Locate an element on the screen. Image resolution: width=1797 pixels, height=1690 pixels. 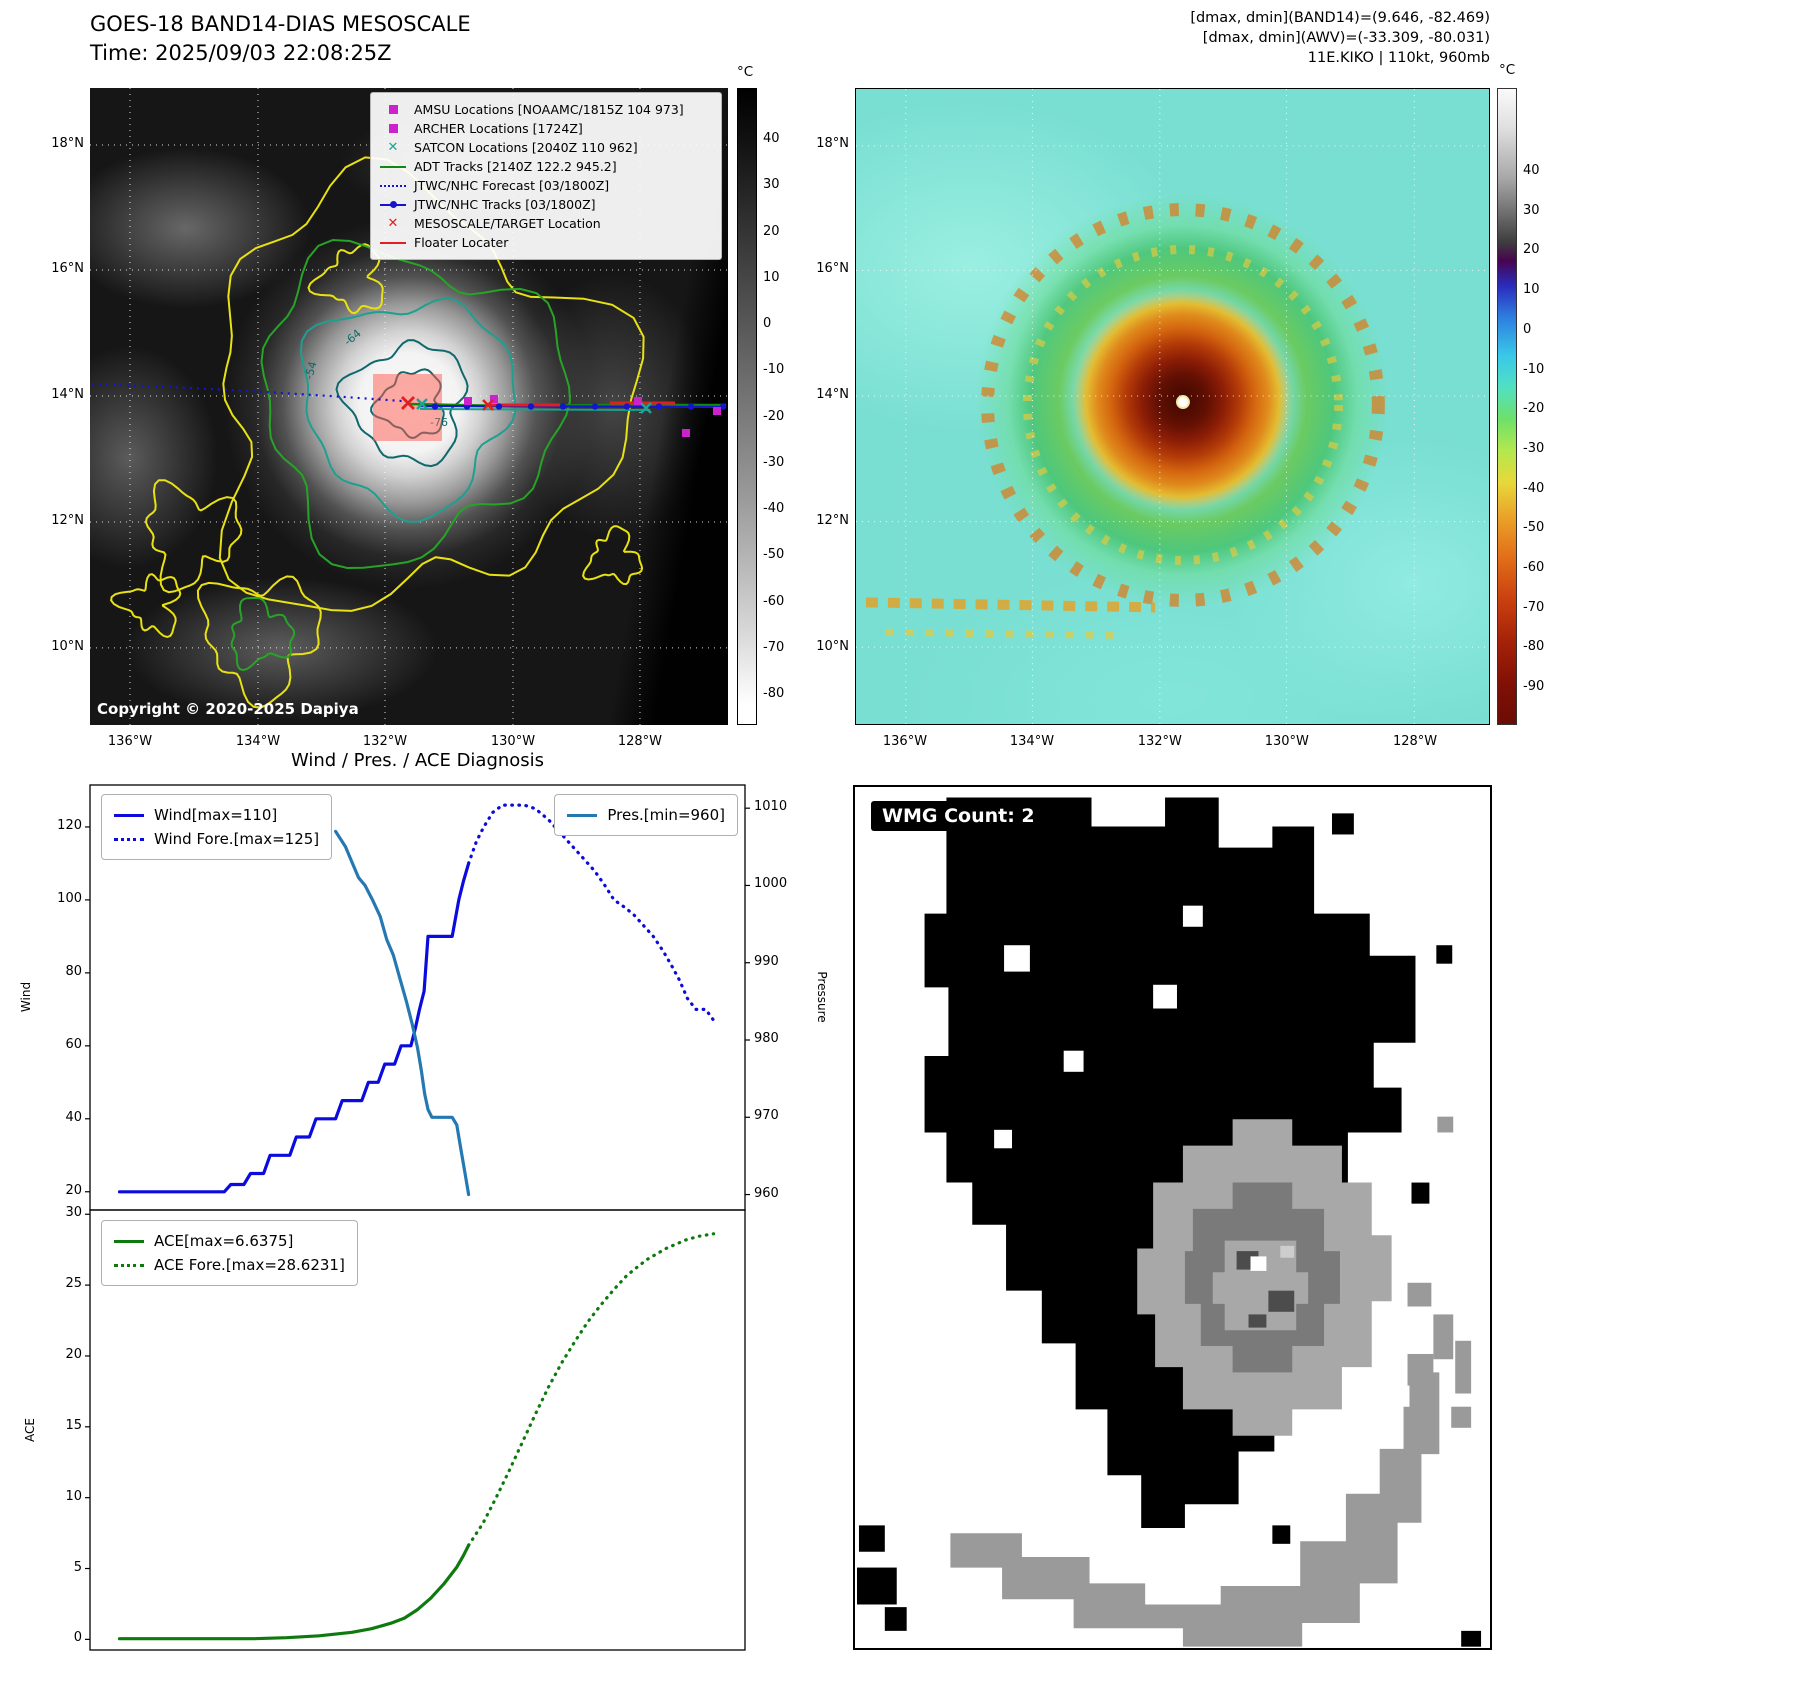
pressure-tick-label: 990 is located at coordinates (766, 961).